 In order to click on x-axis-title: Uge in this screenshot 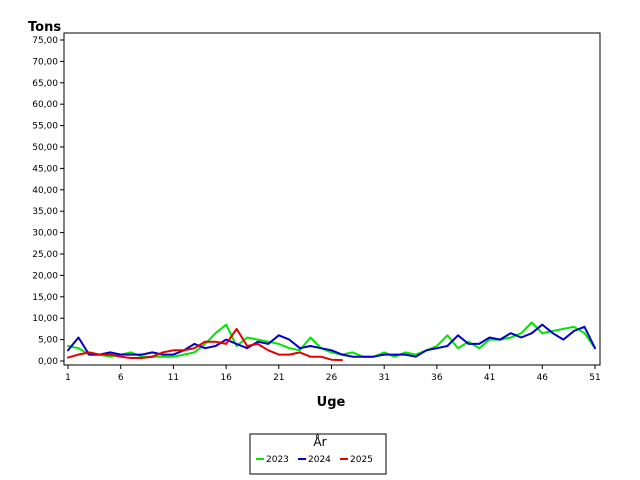, I will do `click(331, 402)`.